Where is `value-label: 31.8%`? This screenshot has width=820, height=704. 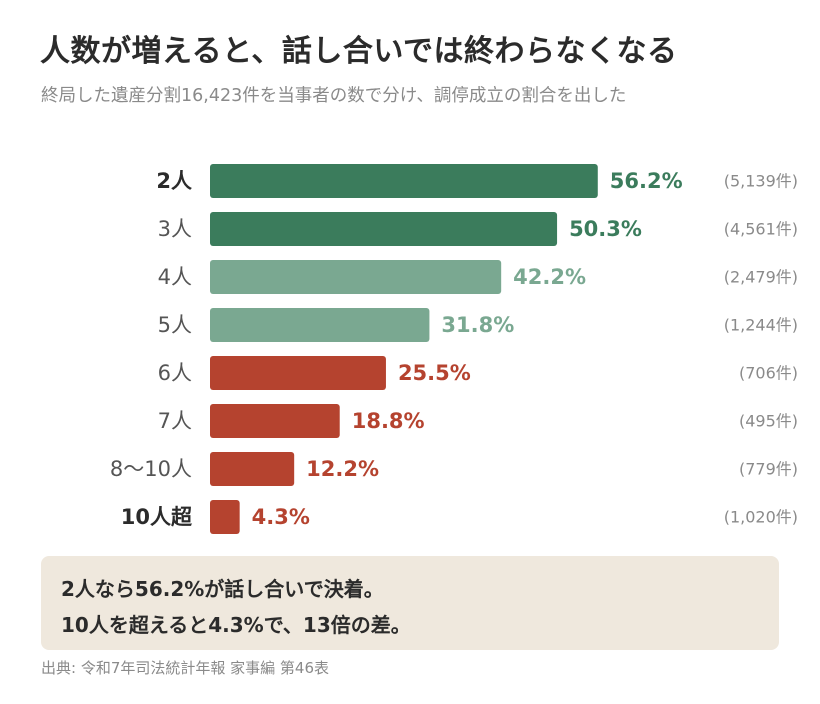 value-label: 31.8% is located at coordinates (477, 325).